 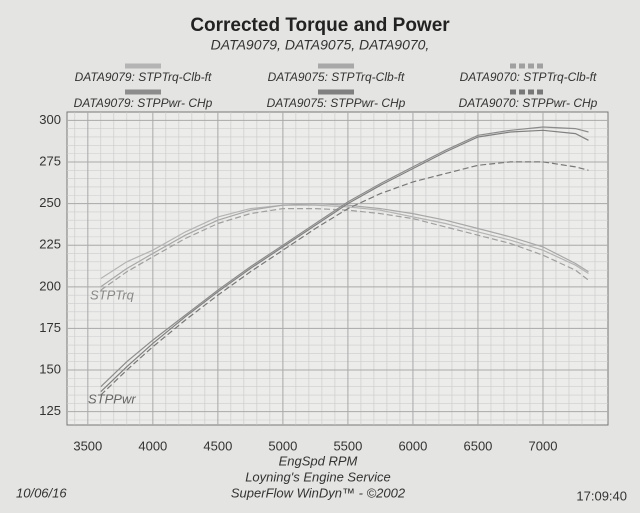 I want to click on footer: SuperFlow WinDyn™ - ©2002, so click(x=318, y=492).